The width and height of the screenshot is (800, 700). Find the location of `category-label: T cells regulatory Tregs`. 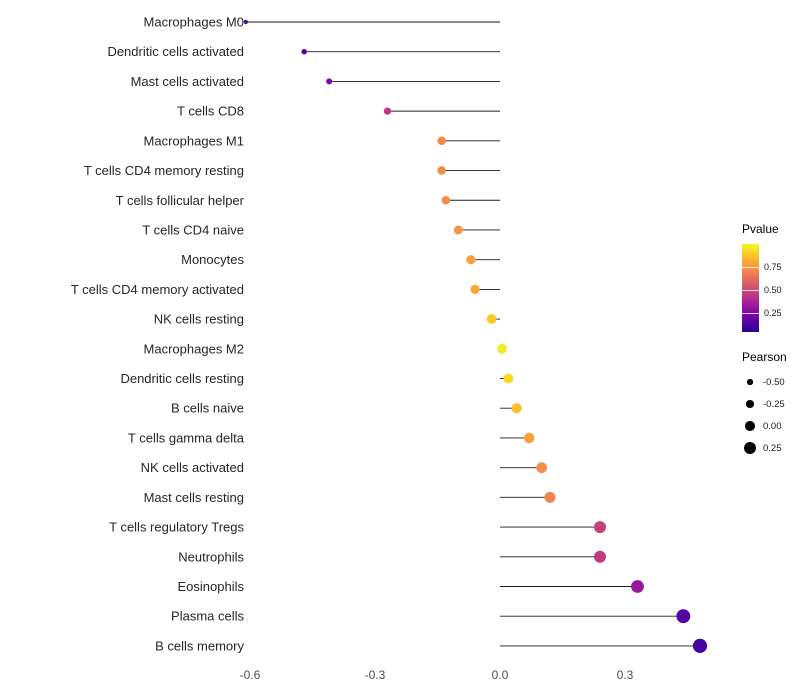

category-label: T cells regulatory Tregs is located at coordinates (176, 527).